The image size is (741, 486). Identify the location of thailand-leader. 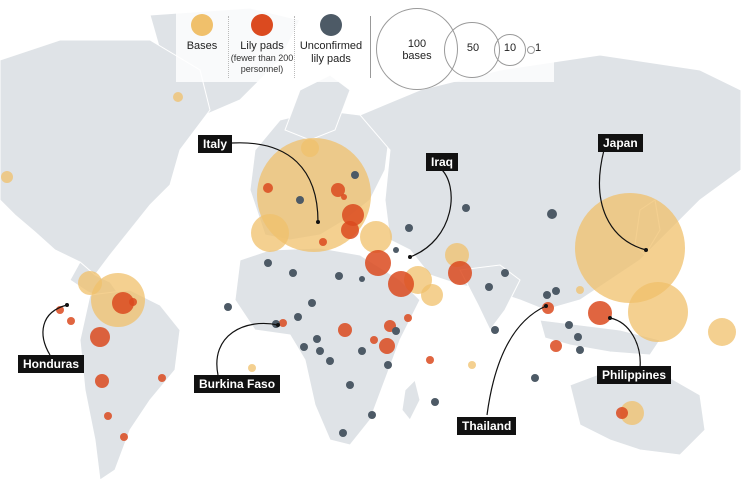
(516, 360).